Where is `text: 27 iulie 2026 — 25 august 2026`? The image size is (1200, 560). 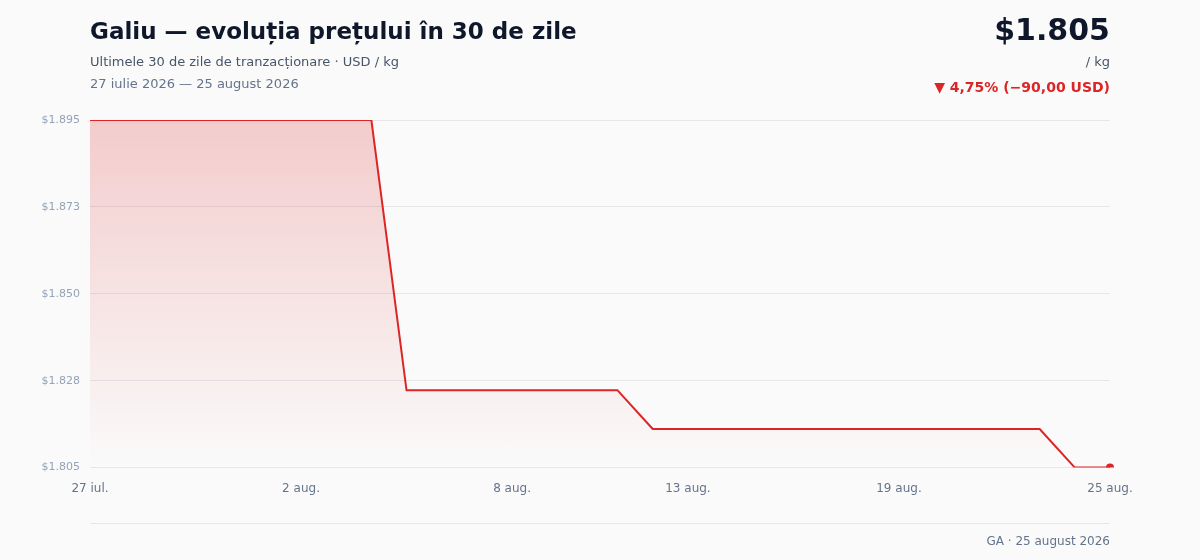 text: 27 iulie 2026 — 25 august 2026 is located at coordinates (194, 83).